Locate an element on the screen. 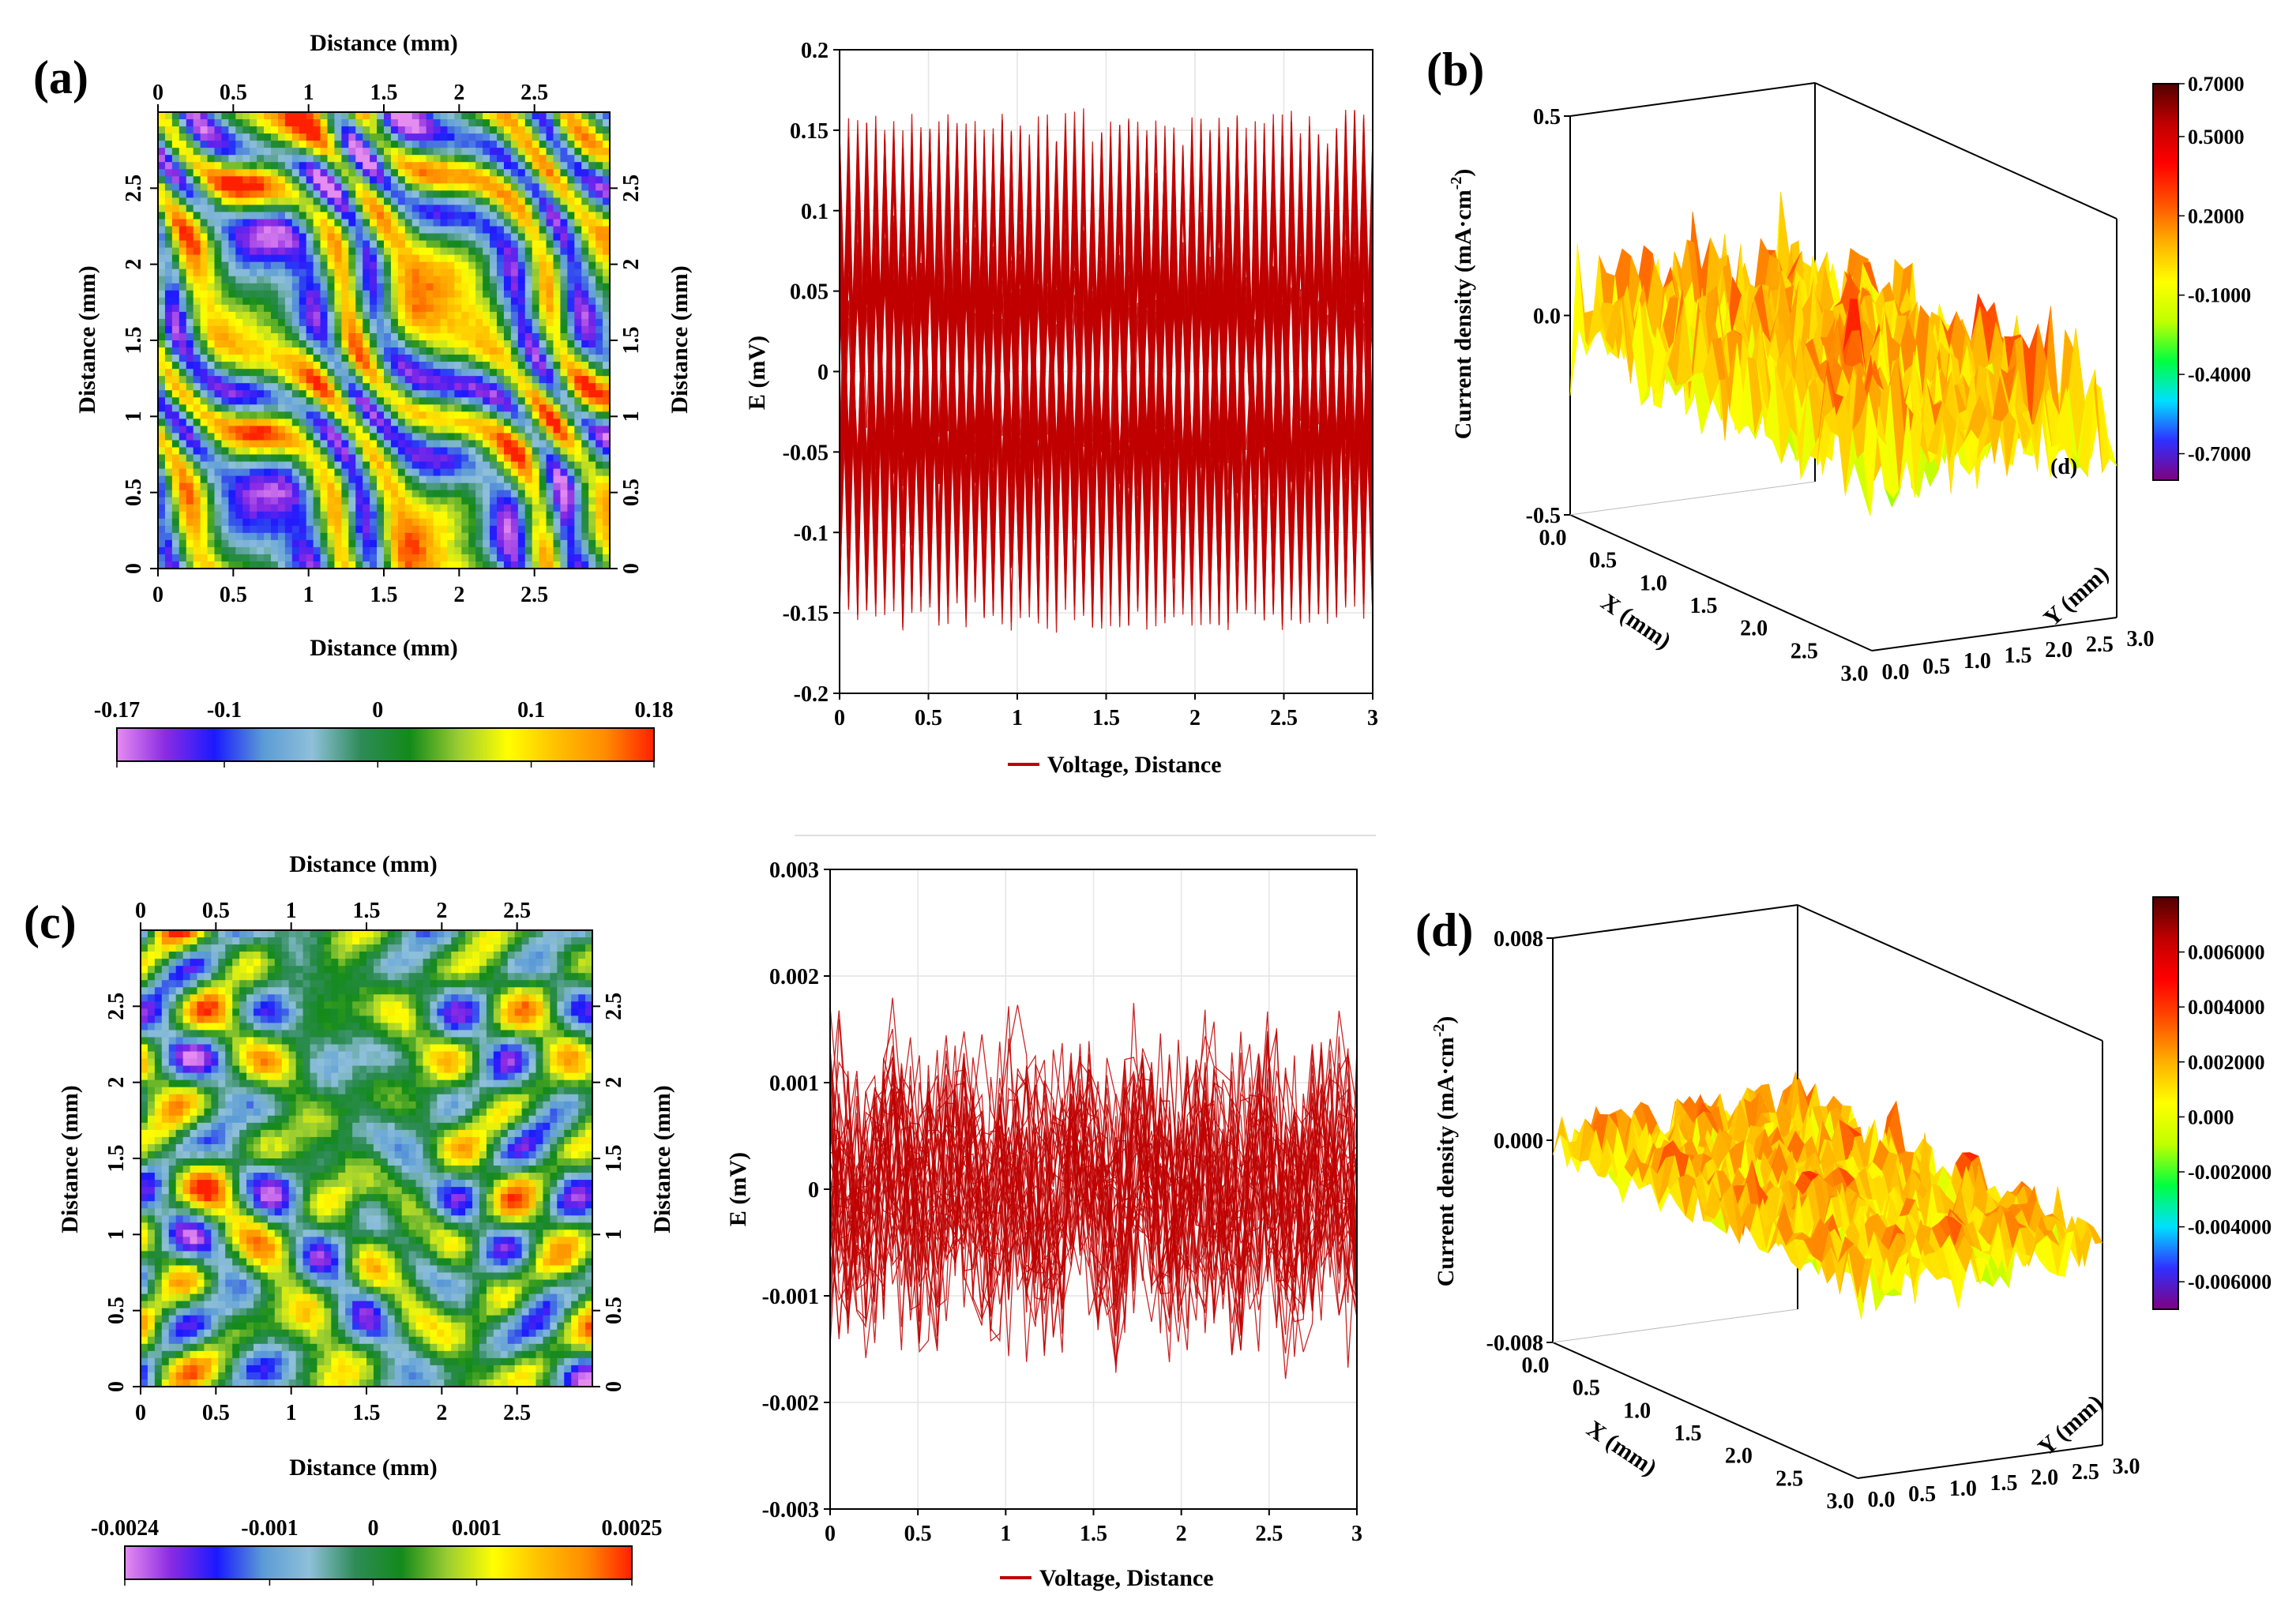 Image resolution: width=2296 pixels, height=1618 pixels. map-x-tick-bottom: 2 is located at coordinates (459, 595).